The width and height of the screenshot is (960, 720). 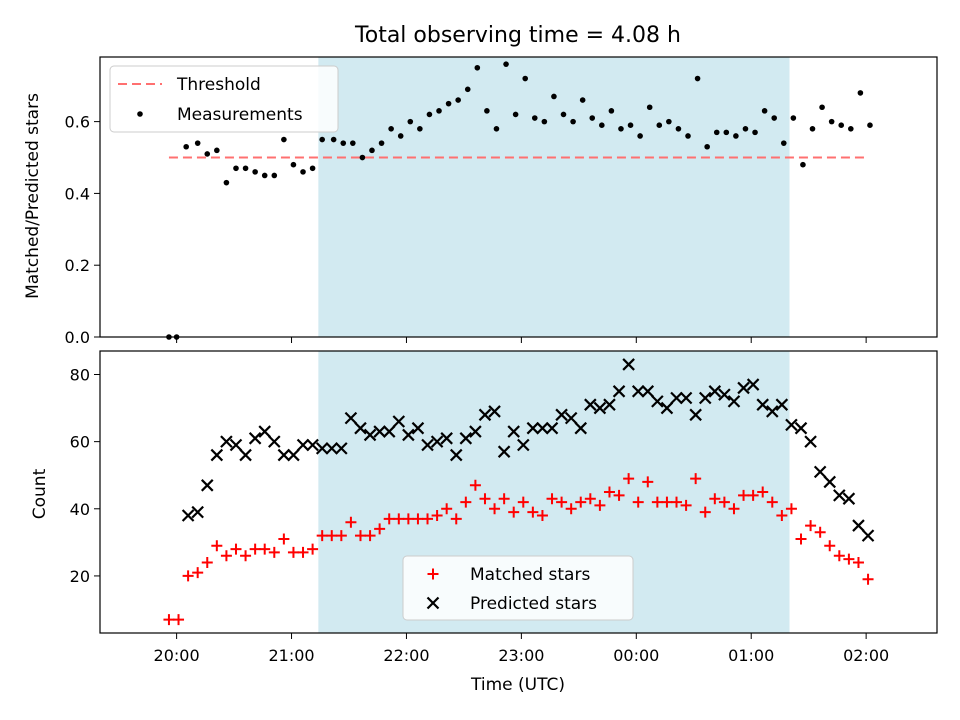 What do you see at coordinates (240, 115) in the screenshot?
I see `legend-measurements-label: Measurements` at bounding box center [240, 115].